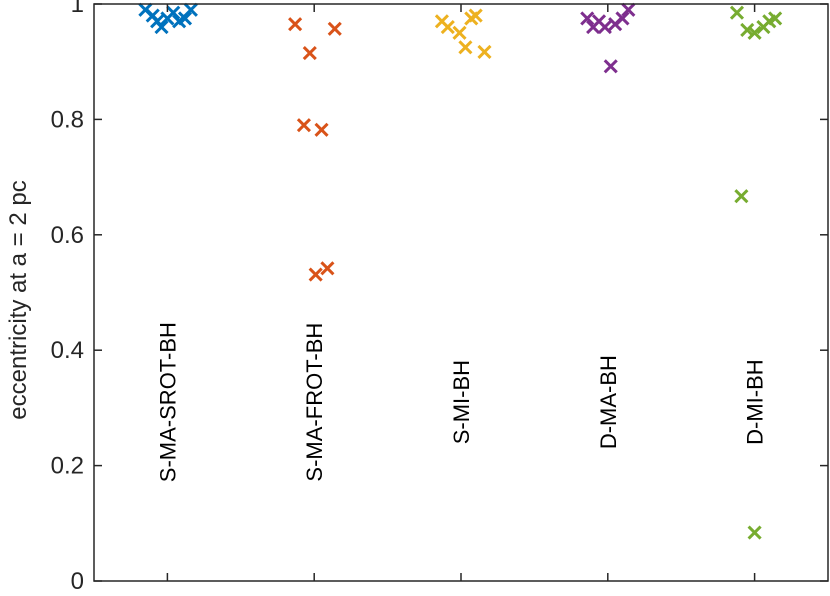 The height and width of the screenshot is (596, 830). What do you see at coordinates (18, 299) in the screenshot?
I see `y-axis-title: eccentricity at a = 2 pc` at bounding box center [18, 299].